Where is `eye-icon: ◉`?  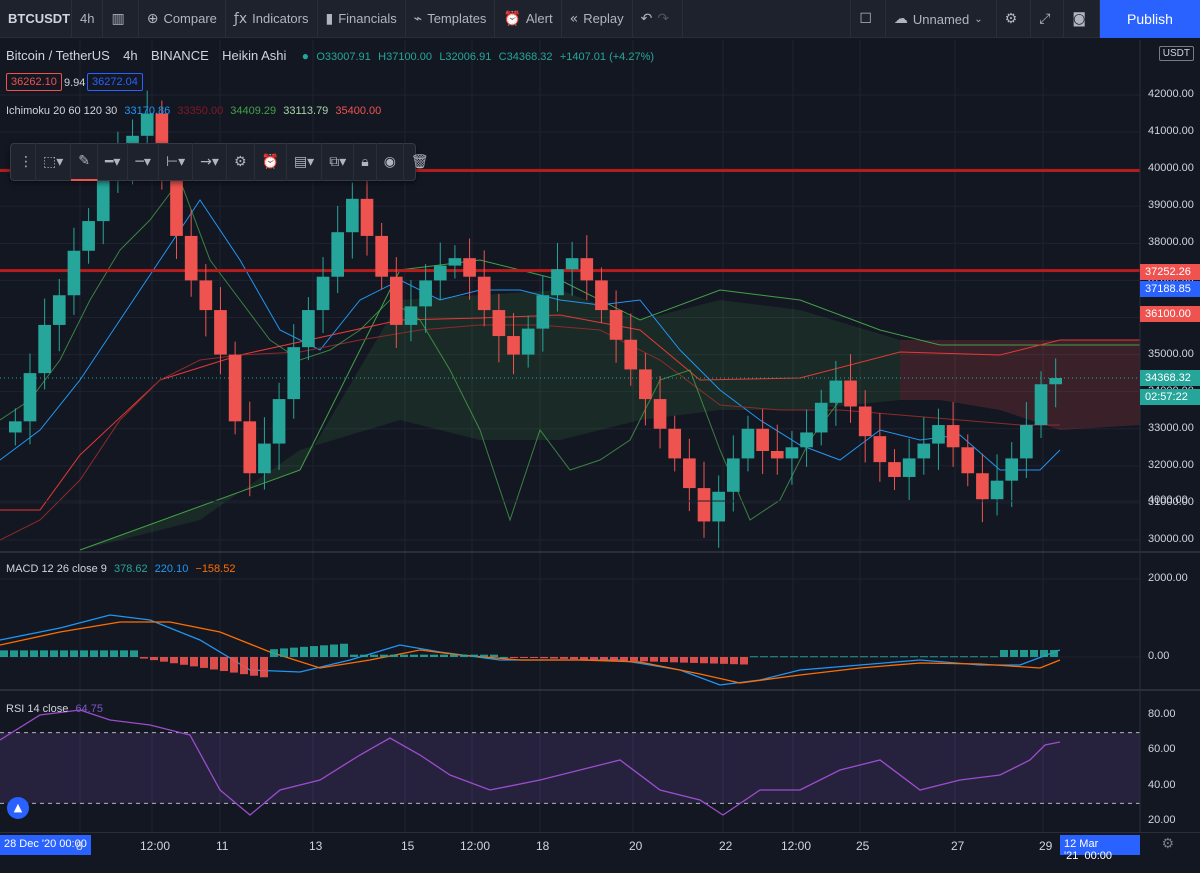 eye-icon: ◉ is located at coordinates (390, 162).